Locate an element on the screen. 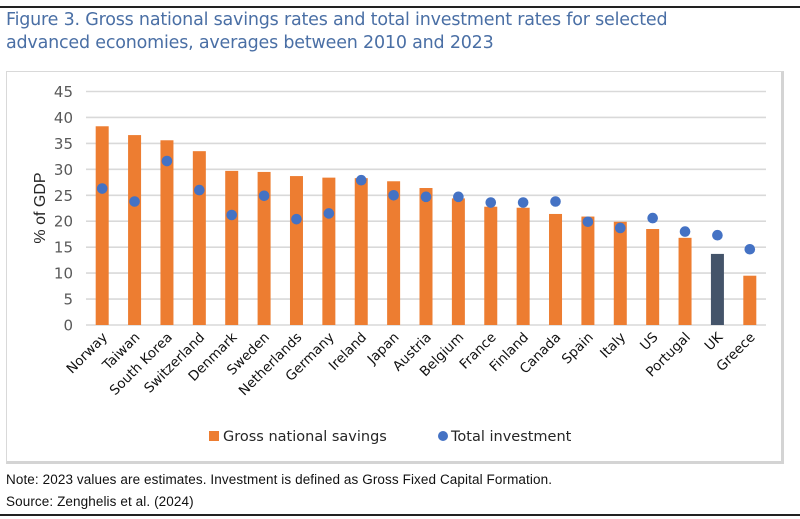 The height and width of the screenshot is (519, 800). y-axis-label: % of GDP is located at coordinates (40, 207).